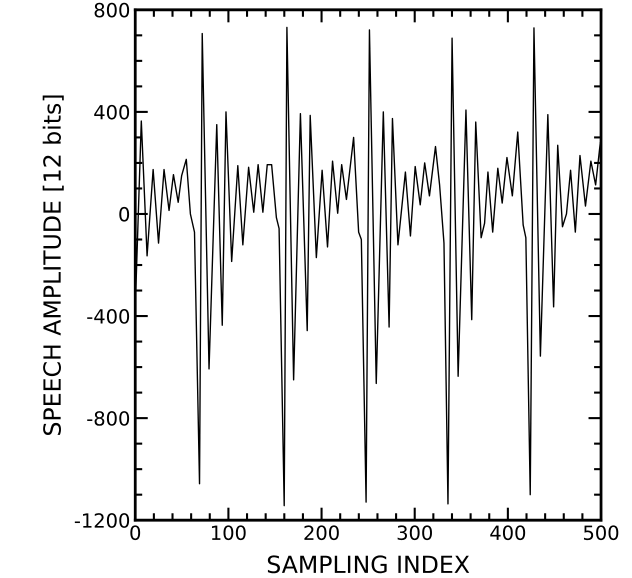 The image size is (632, 578). I want to click on x-tick-label: 300, so click(415, 532).